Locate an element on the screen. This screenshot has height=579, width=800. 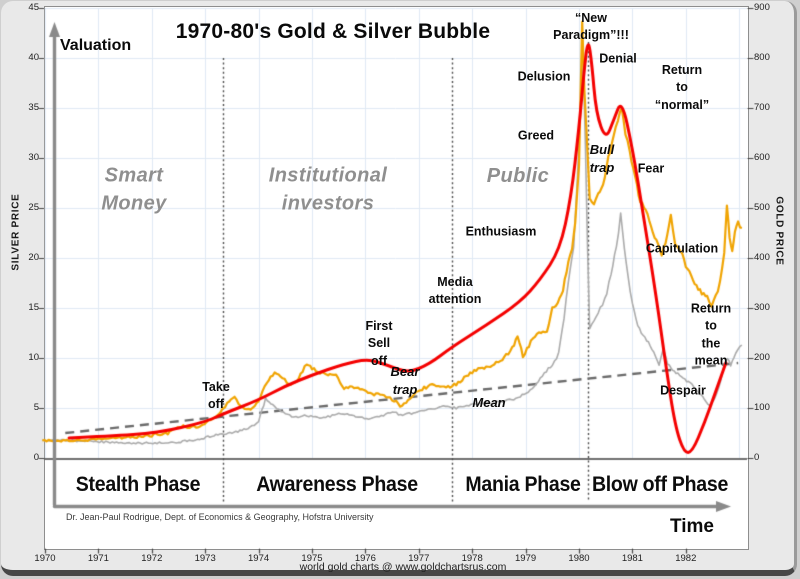
silver-tick-label: 20 is located at coordinates (33, 257).